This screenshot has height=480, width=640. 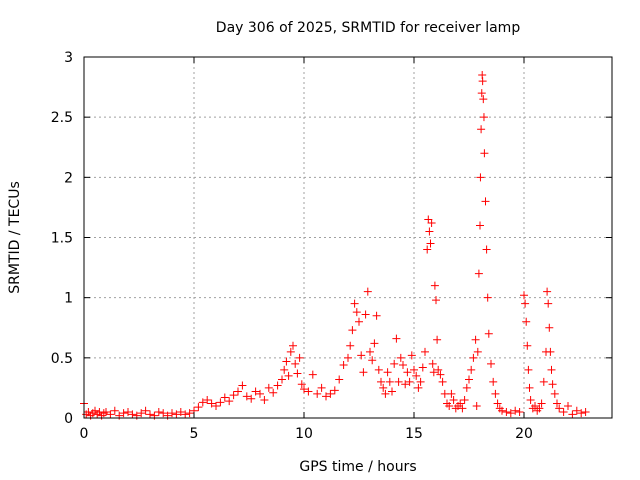 What do you see at coordinates (62, 118) in the screenshot?
I see `y-tick-label: 2.5` at bounding box center [62, 118].